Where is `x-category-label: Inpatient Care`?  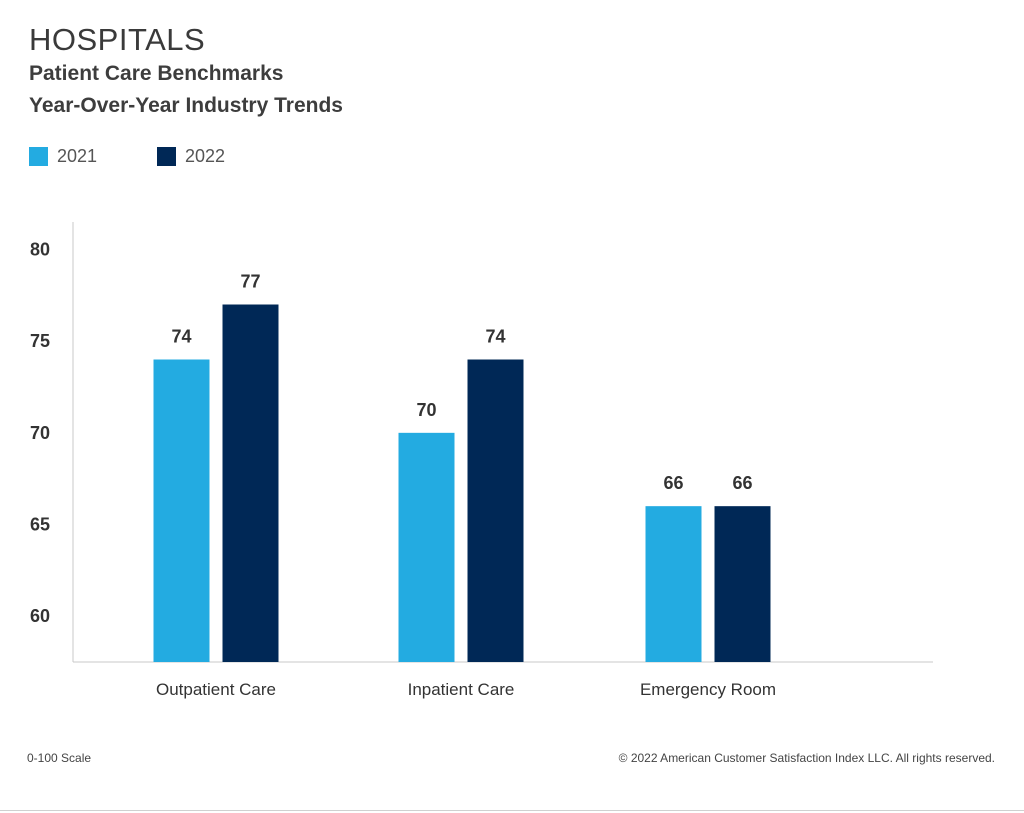 x-category-label: Inpatient Care is located at coordinates (461, 689).